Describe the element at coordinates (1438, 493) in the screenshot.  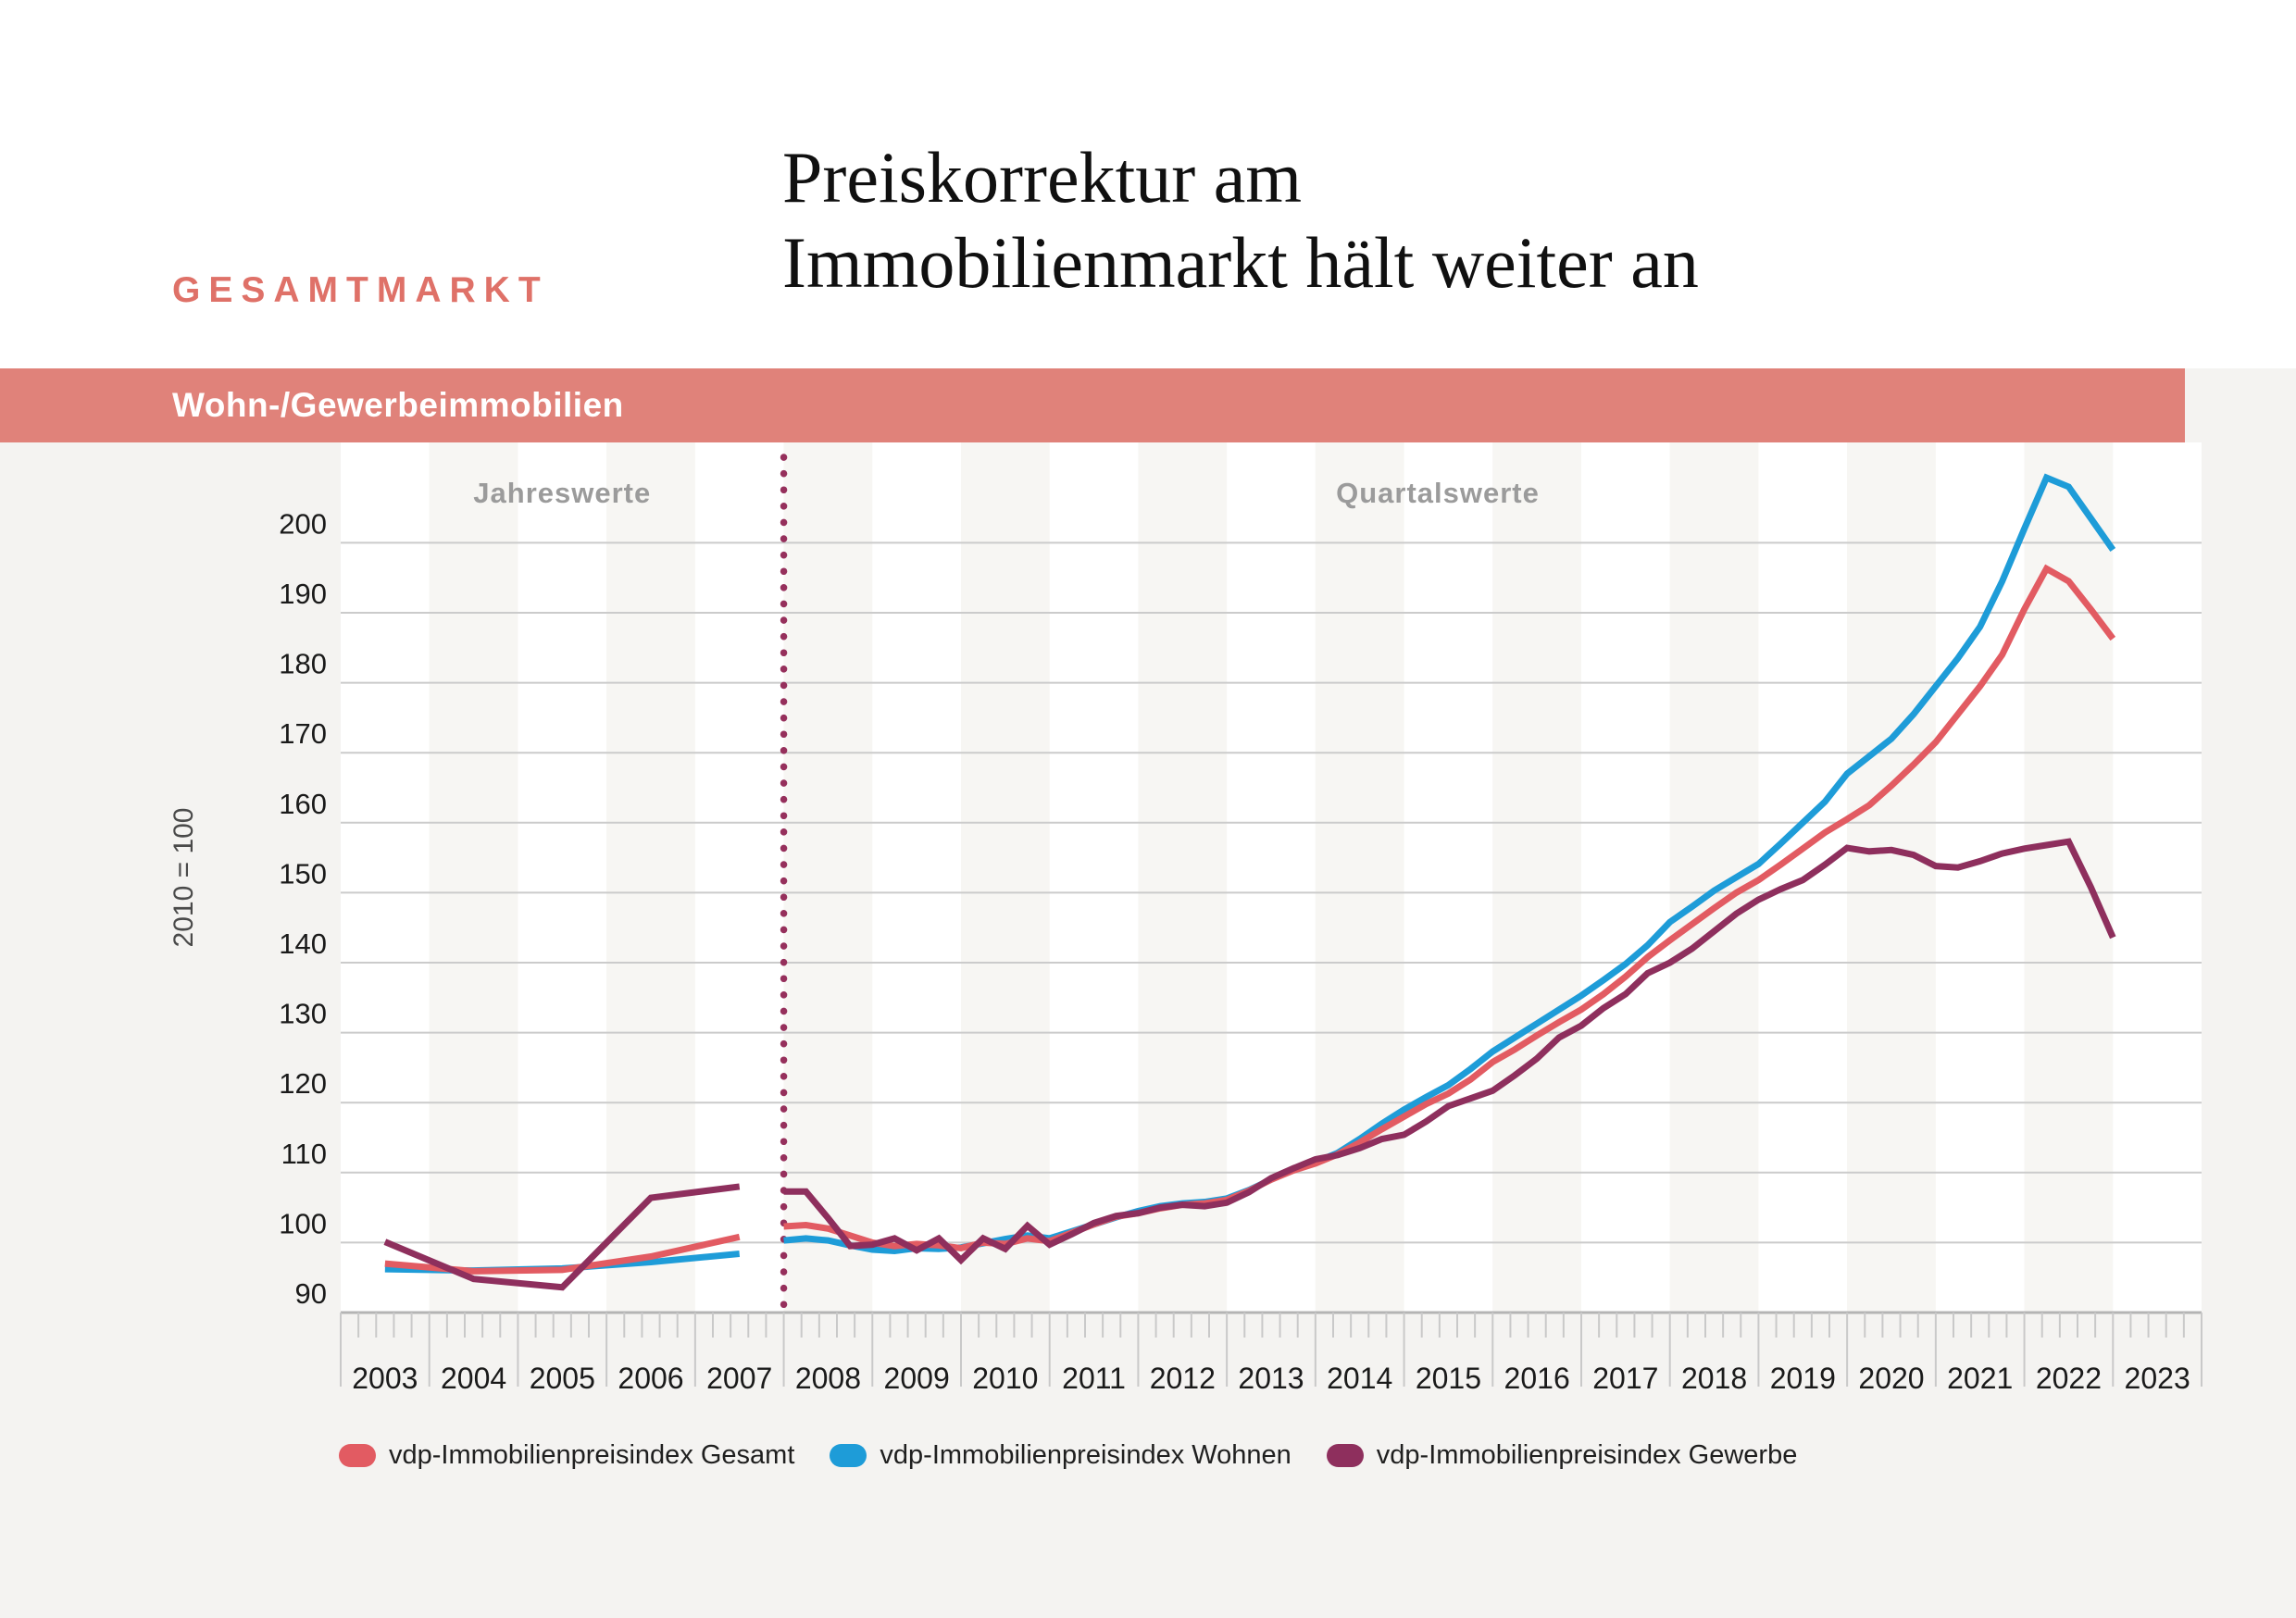
I see `section-label-quarterly: Quartalswerte` at that location.